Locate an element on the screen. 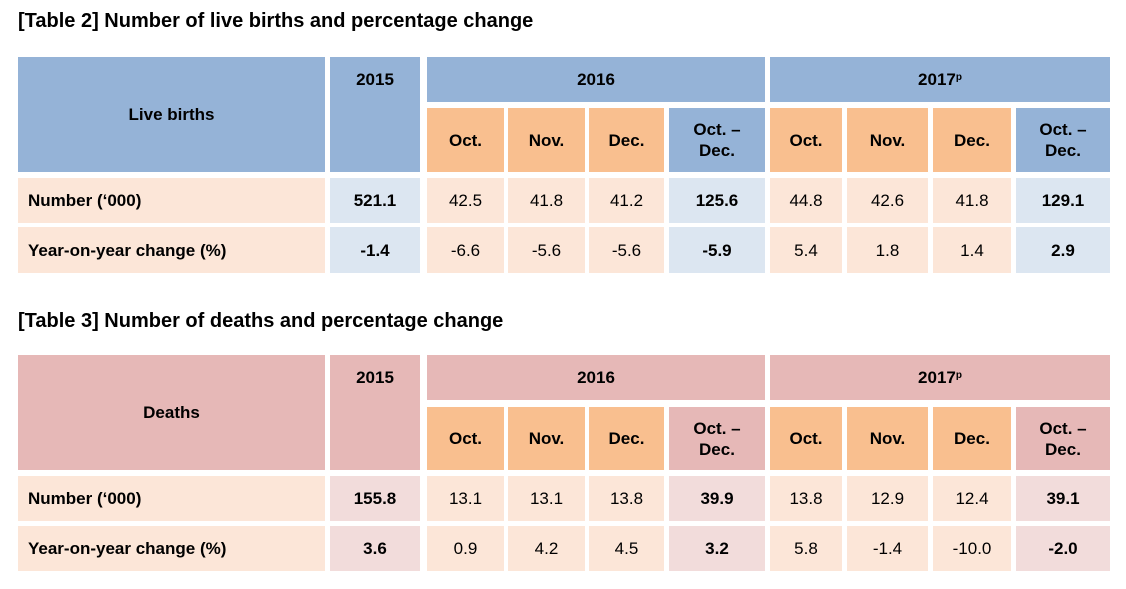 The width and height of the screenshot is (1126, 589). value-2017: 129.1 is located at coordinates (1063, 200).